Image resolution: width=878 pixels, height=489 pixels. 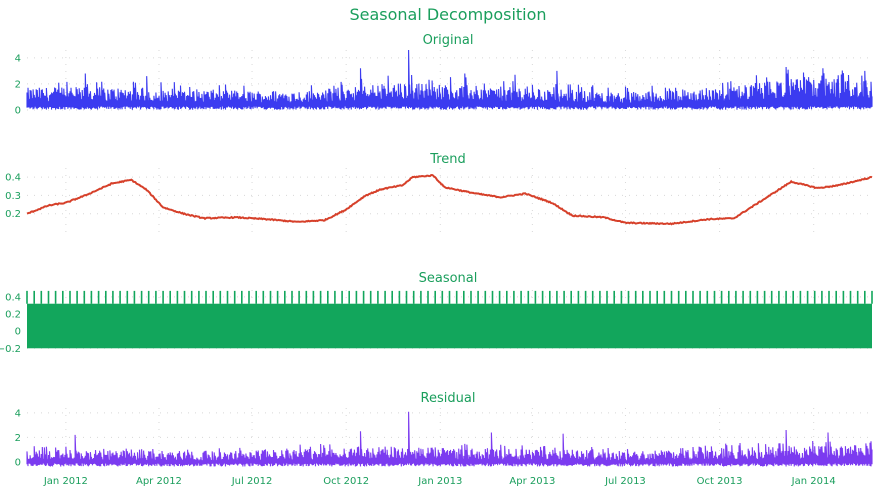 I want to click on x-tick-label: Oct 2013, so click(x=720, y=481).